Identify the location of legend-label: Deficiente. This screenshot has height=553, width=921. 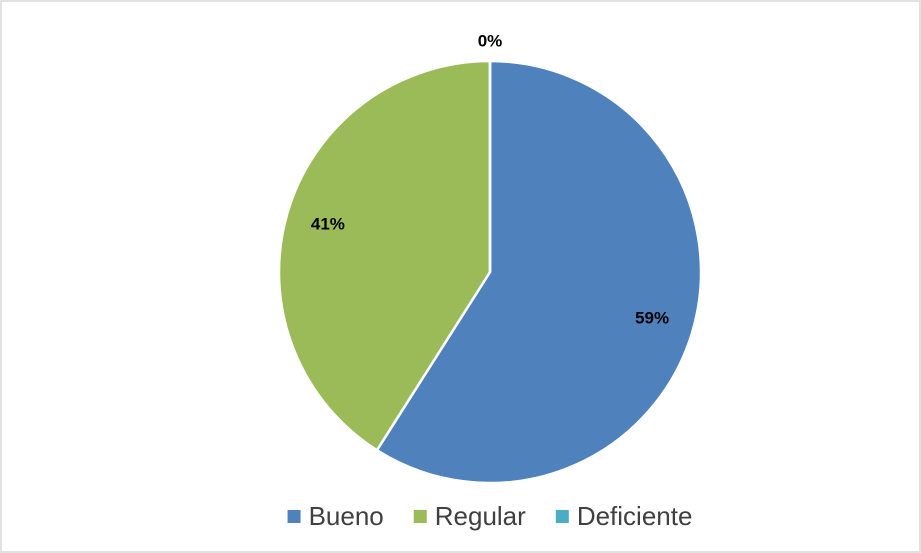
(635, 516).